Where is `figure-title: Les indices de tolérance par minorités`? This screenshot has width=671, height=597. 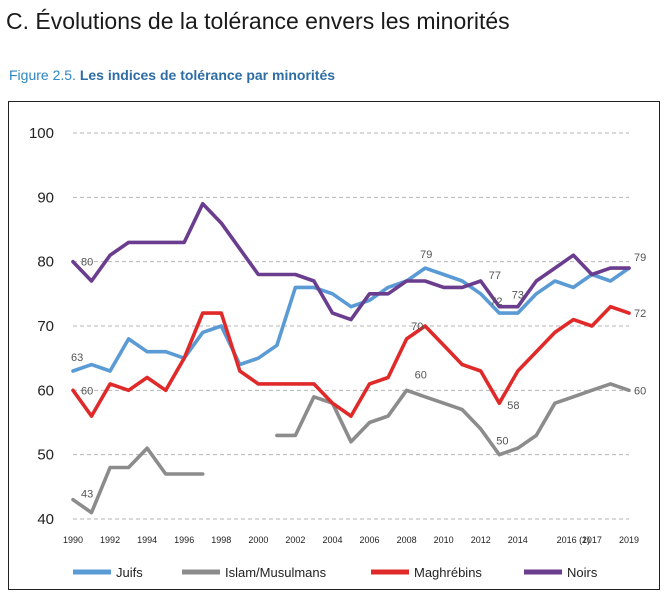
figure-title: Les indices de tolérance par minorités is located at coordinates (207, 75).